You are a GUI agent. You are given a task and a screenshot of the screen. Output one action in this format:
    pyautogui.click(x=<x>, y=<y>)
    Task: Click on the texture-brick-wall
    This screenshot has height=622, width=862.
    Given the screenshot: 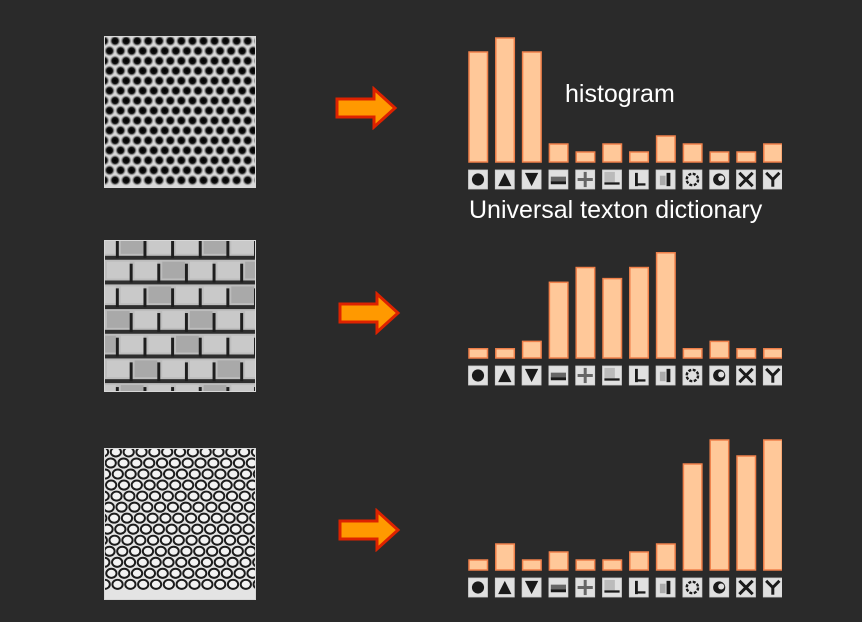 What is the action you would take?
    pyautogui.click(x=180, y=316)
    